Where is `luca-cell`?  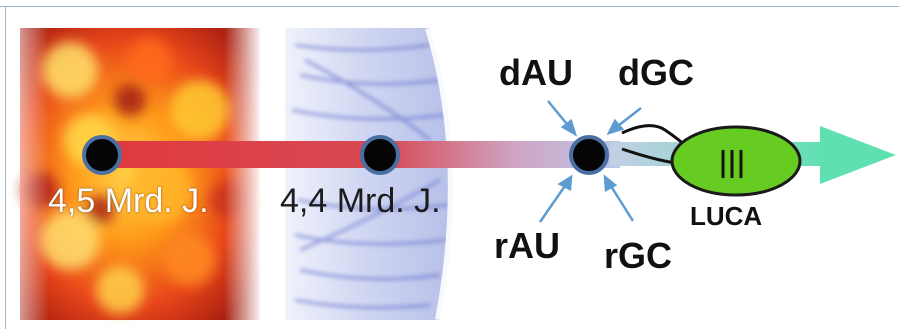 luca-cell is located at coordinates (736, 161).